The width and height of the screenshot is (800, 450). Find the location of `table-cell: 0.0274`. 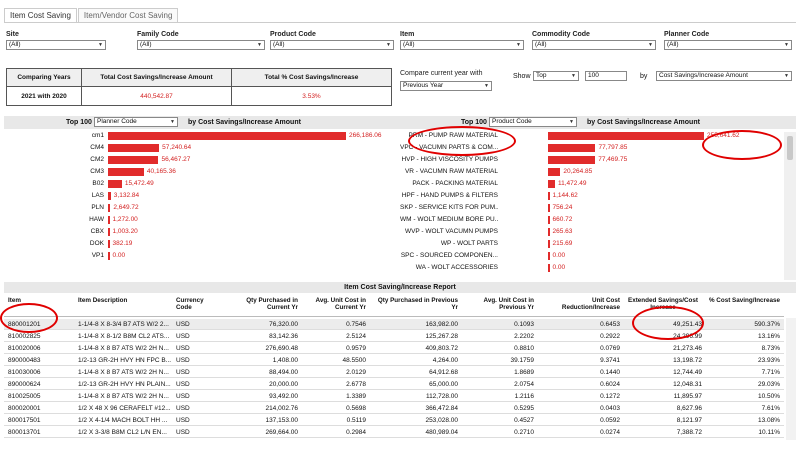

table-cell: 0.0274 is located at coordinates (610, 432).